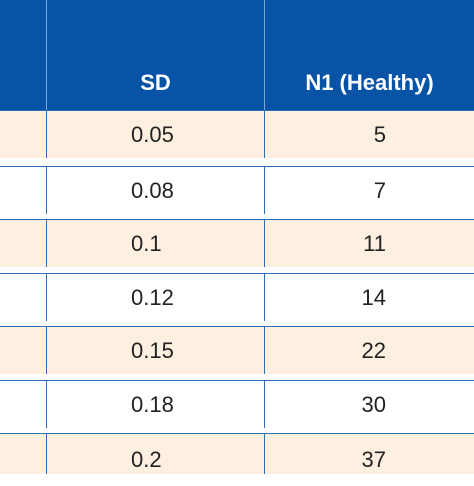  Describe the element at coordinates (374, 243) in the screenshot. I see `n1-cell: 11` at that location.